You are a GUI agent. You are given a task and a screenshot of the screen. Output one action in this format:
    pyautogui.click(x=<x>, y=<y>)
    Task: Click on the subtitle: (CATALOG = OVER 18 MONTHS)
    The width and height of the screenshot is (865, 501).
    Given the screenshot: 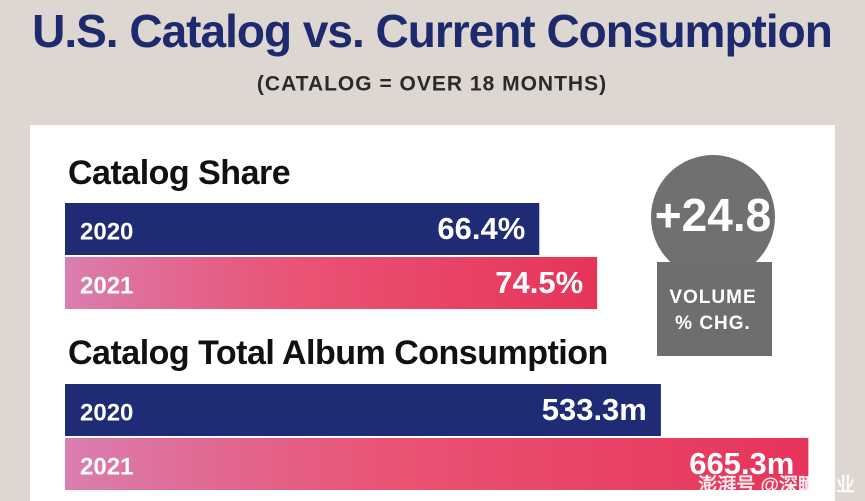 What is the action you would take?
    pyautogui.click(x=432, y=84)
    